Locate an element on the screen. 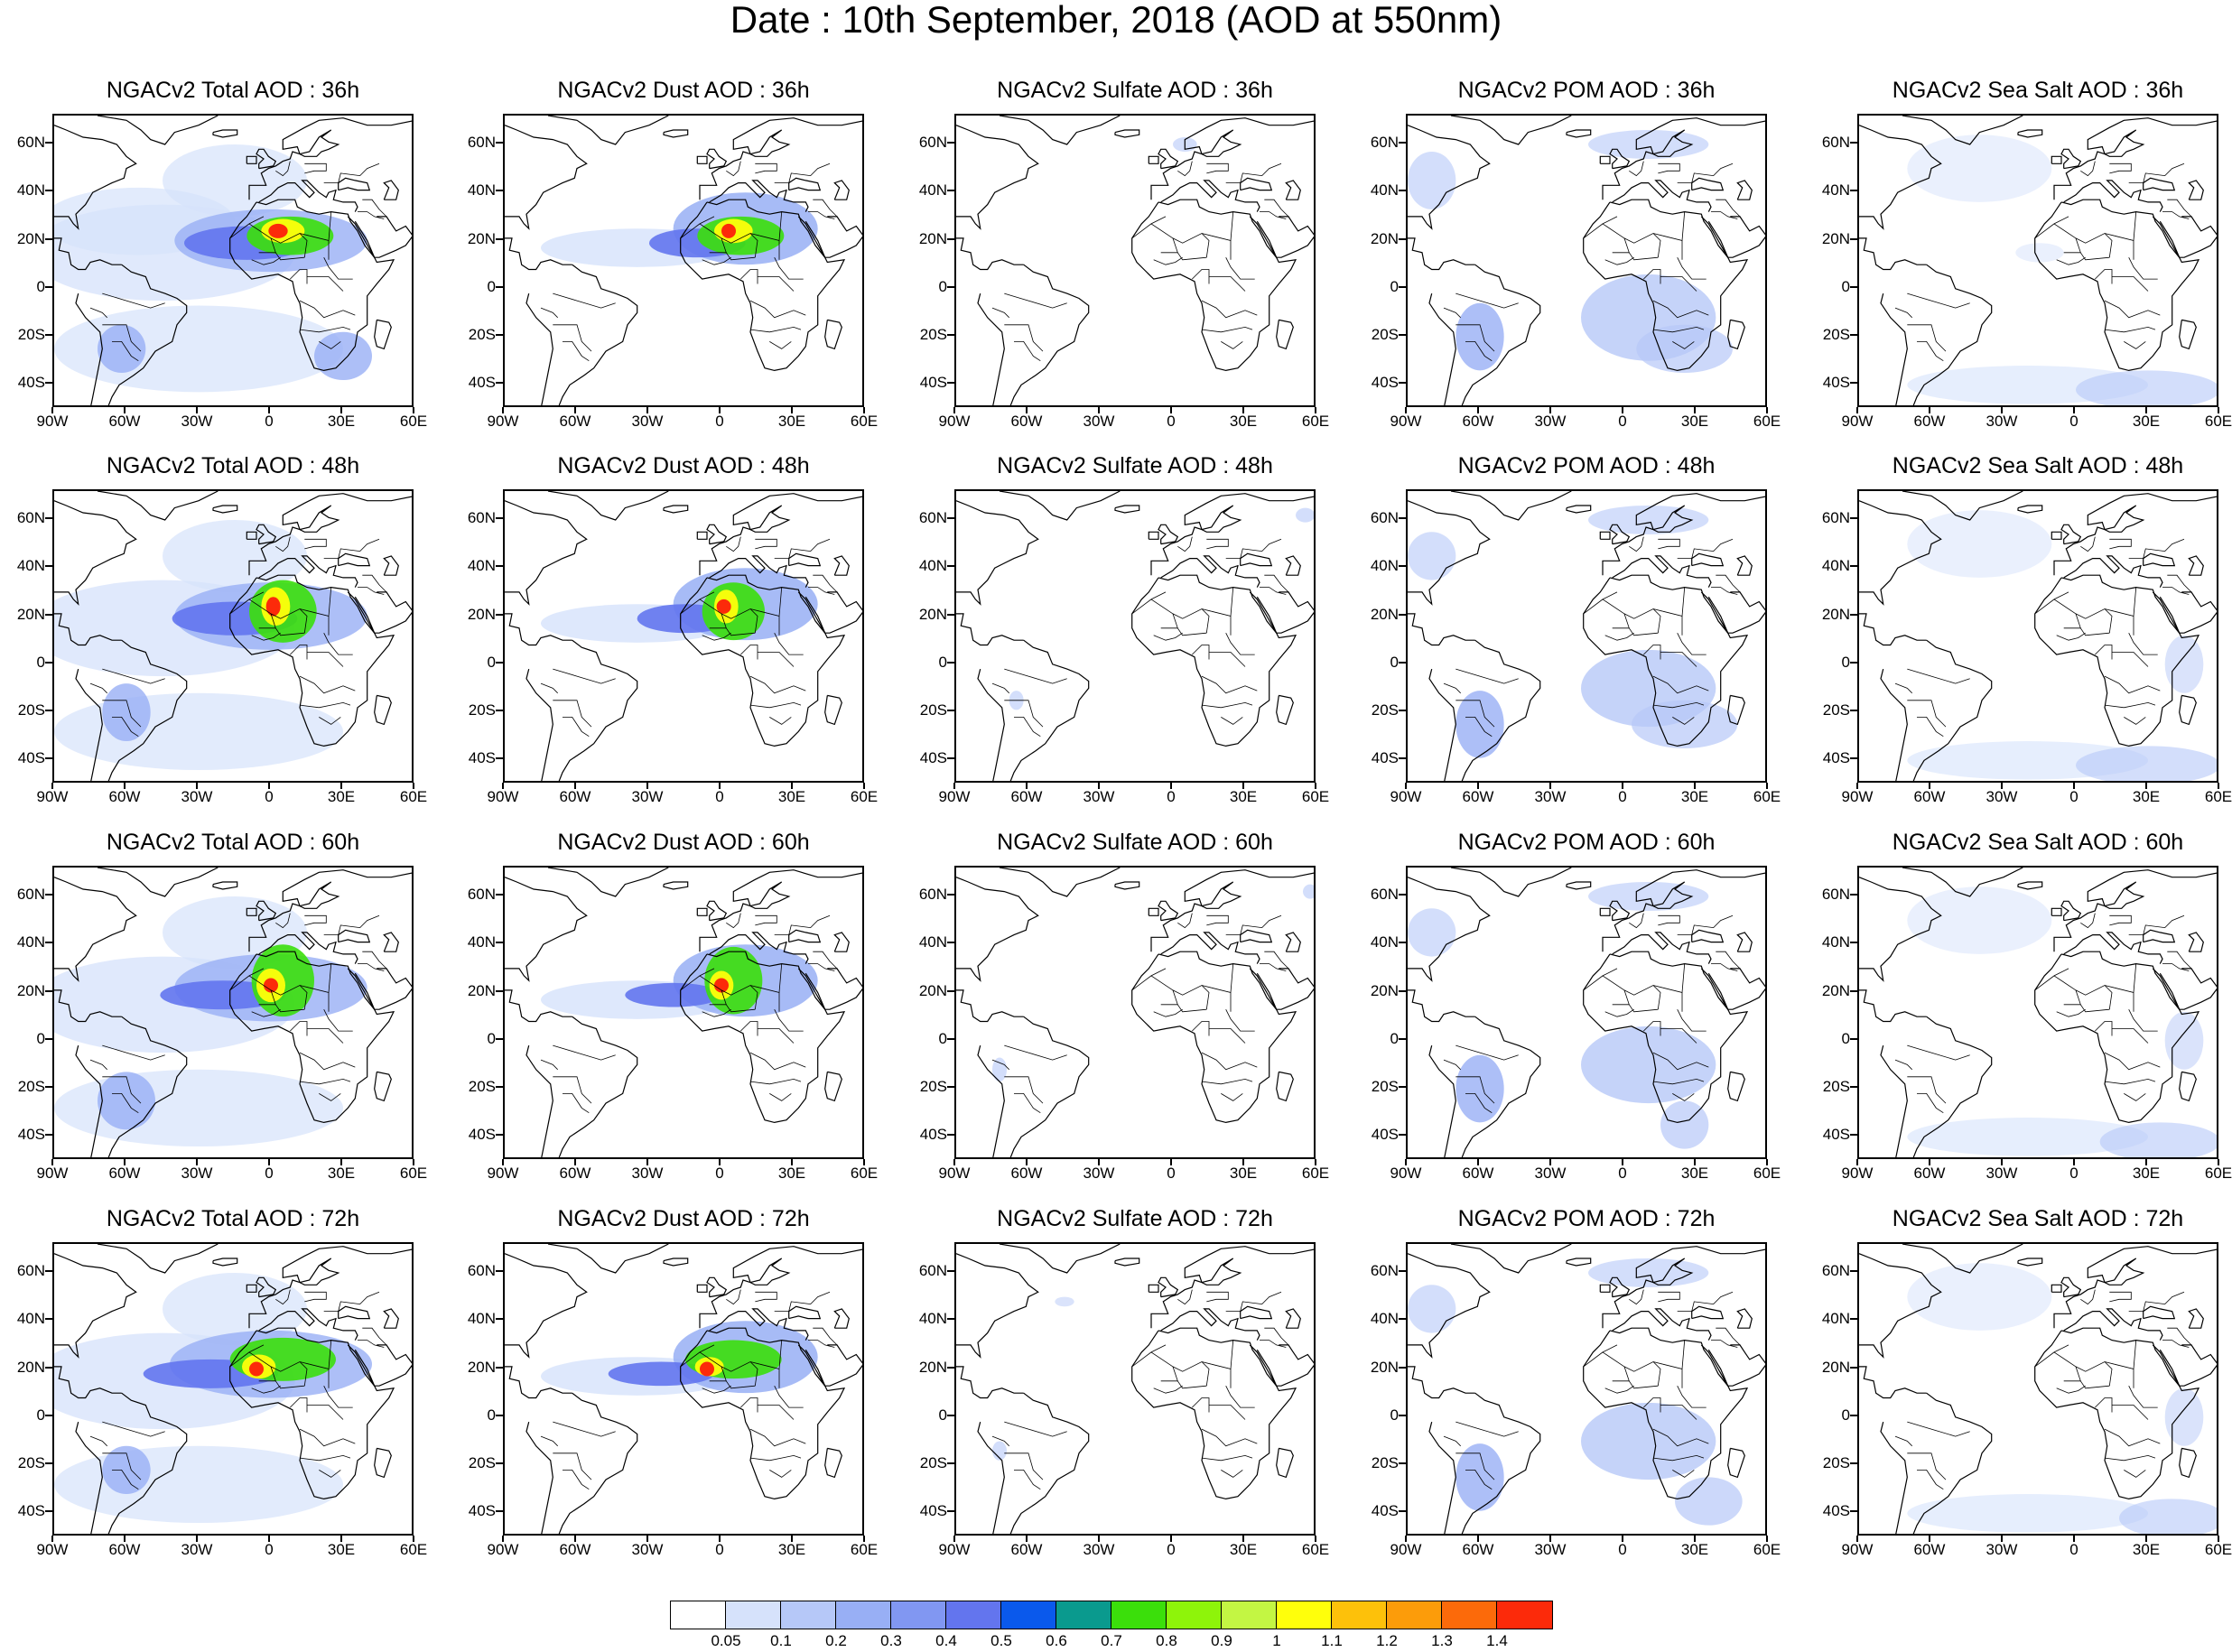 The image size is (2232, 1652). lon-tick-label: 60W is located at coordinates (1478, 1173).